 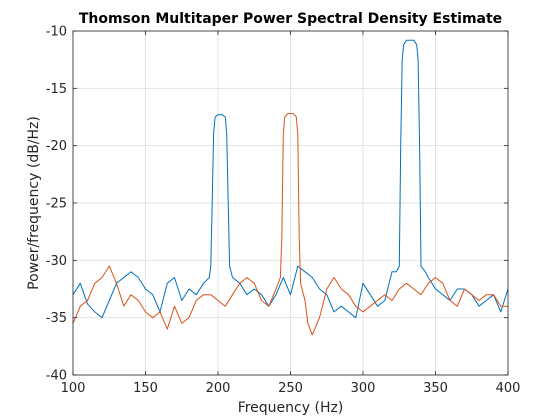 I want to click on x-tick-label: 300, so click(x=363, y=388).